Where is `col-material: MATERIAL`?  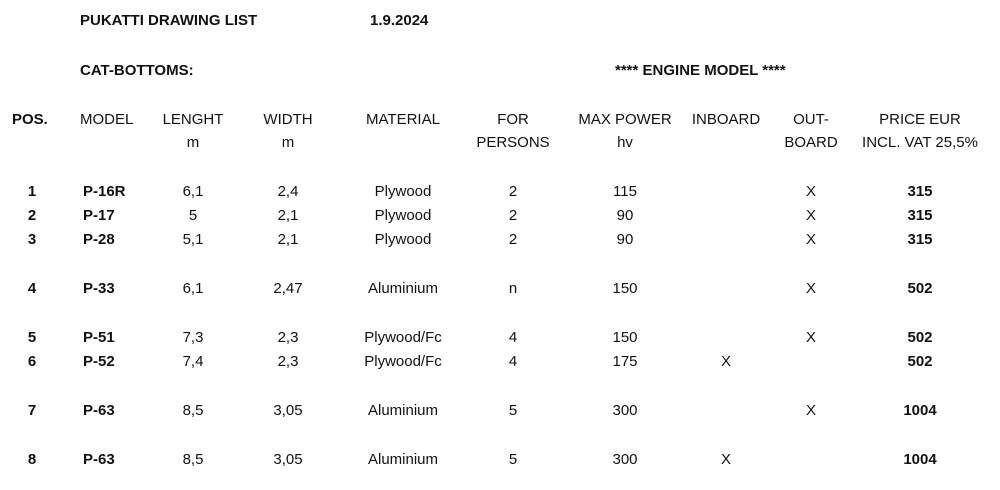
col-material: MATERIAL is located at coordinates (403, 119).